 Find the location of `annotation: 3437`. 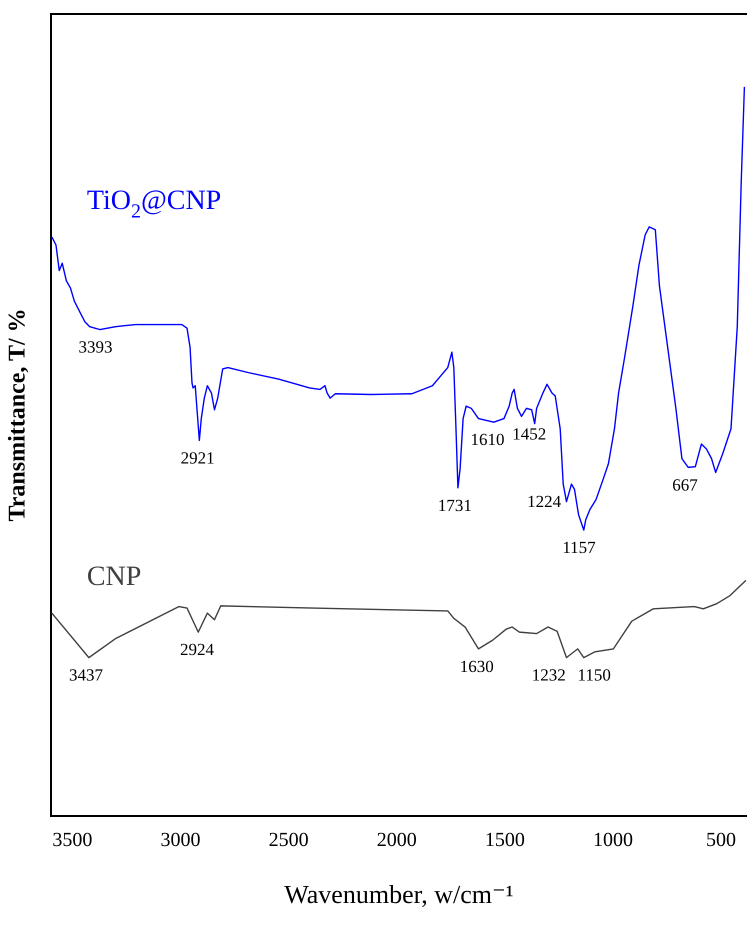

annotation: 3437 is located at coordinates (86, 675).